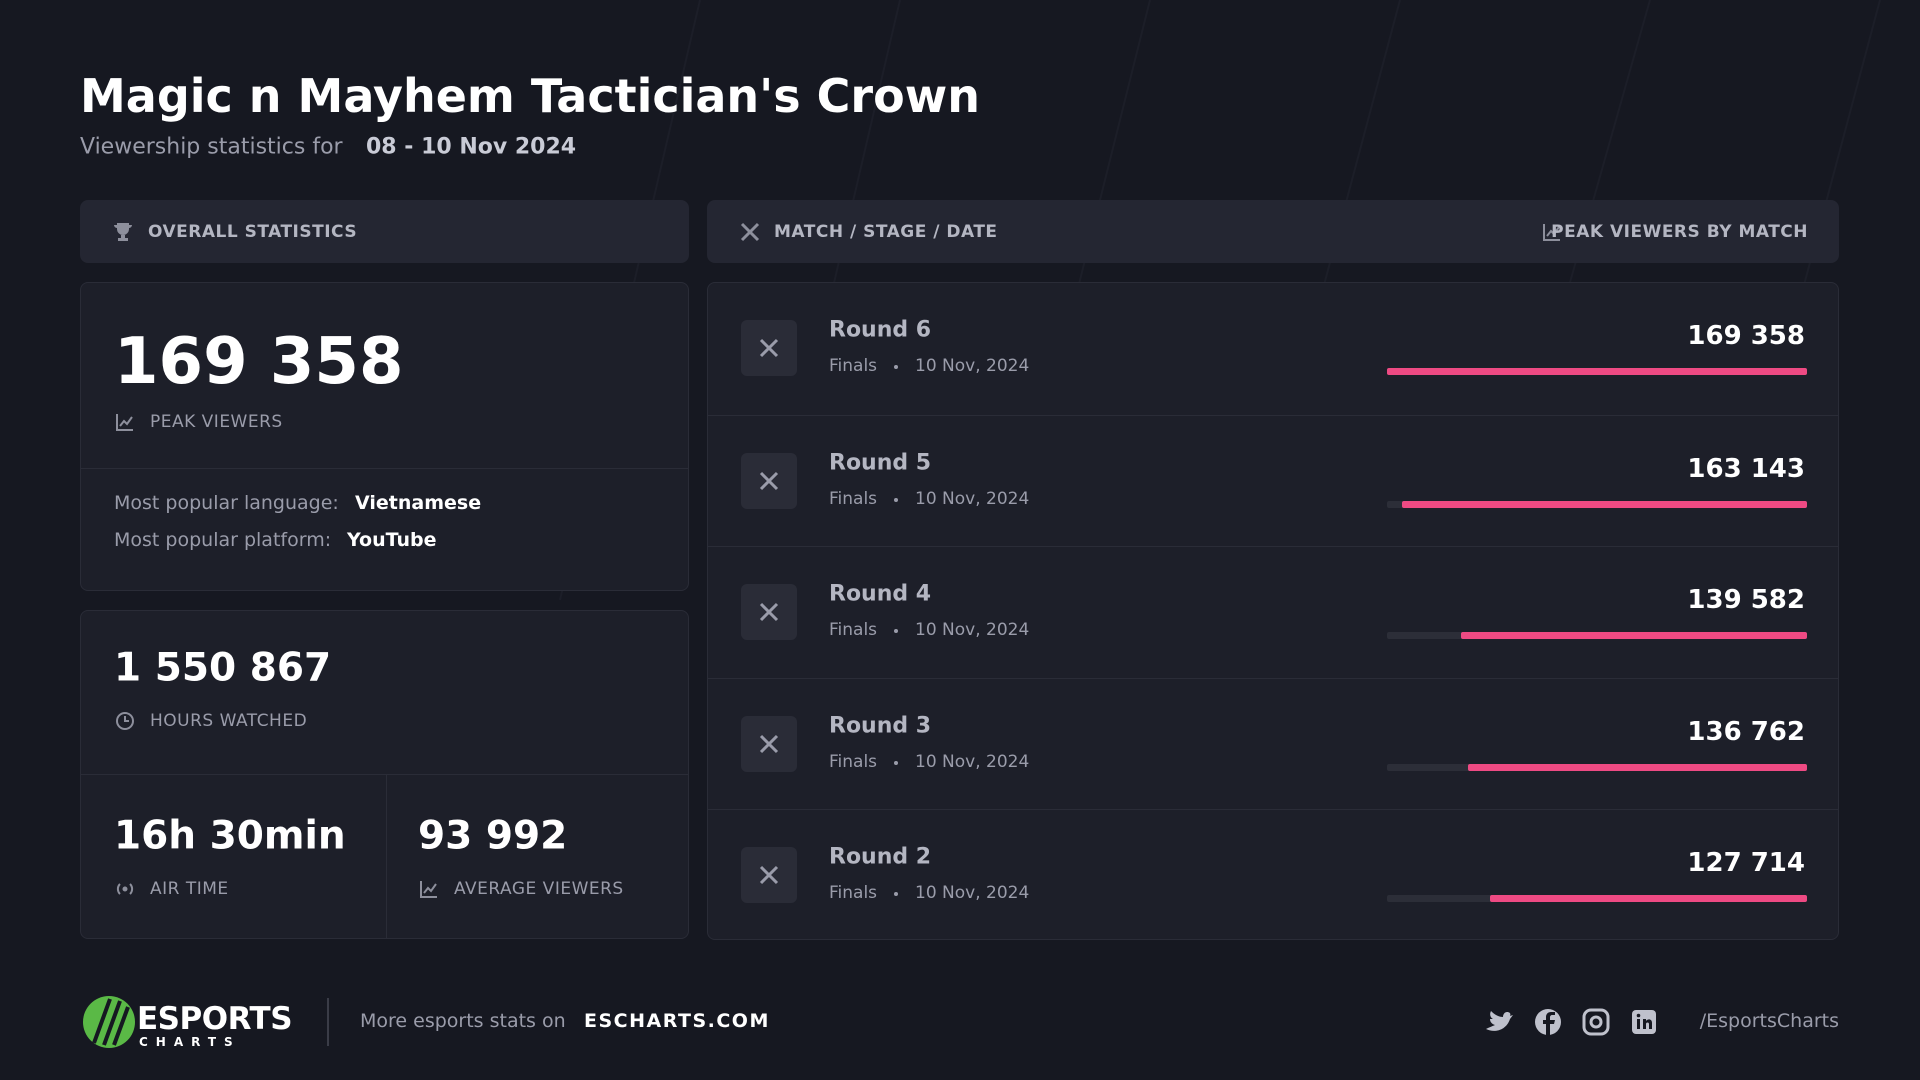 This screenshot has width=1920, height=1080. What do you see at coordinates (328, 1022) in the screenshot?
I see `footer-divider` at bounding box center [328, 1022].